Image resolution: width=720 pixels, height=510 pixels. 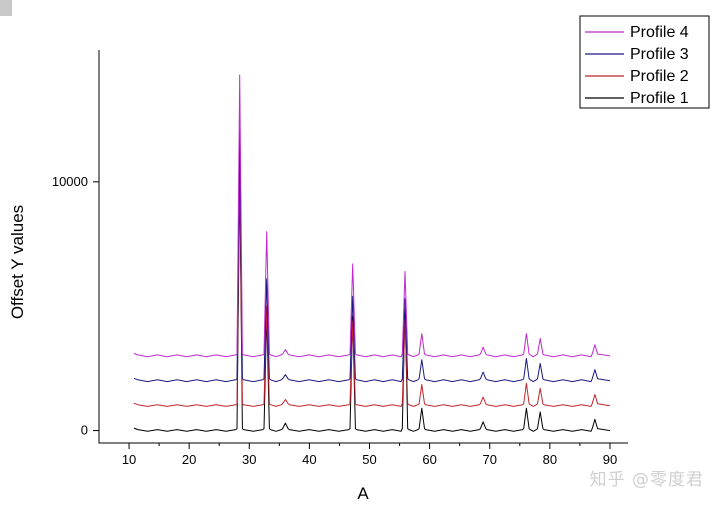 What do you see at coordinates (429, 459) in the screenshot?
I see `x-tick-label: 60` at bounding box center [429, 459].